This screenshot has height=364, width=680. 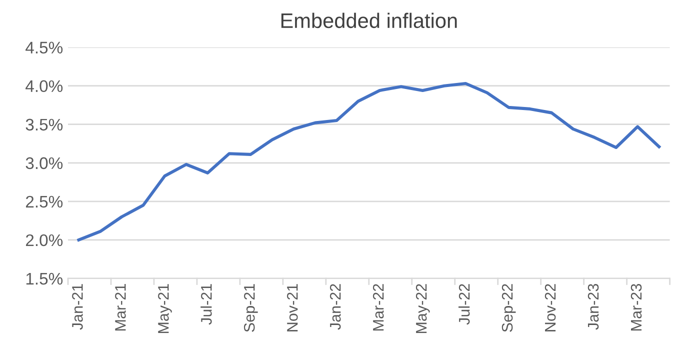 I want to click on y-tick-label: 3.0%, so click(x=44, y=163).